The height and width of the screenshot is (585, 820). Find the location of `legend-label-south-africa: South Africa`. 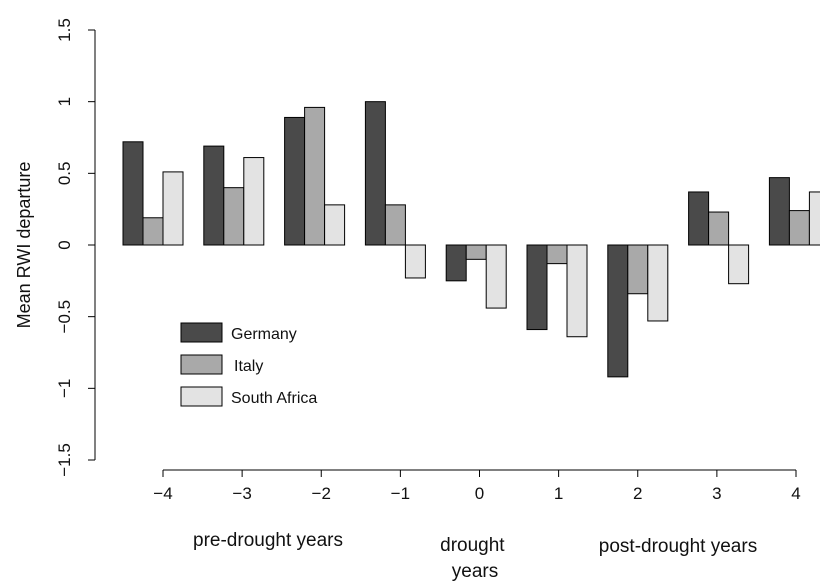

legend-label-south-africa: South Africa is located at coordinates (274, 398).